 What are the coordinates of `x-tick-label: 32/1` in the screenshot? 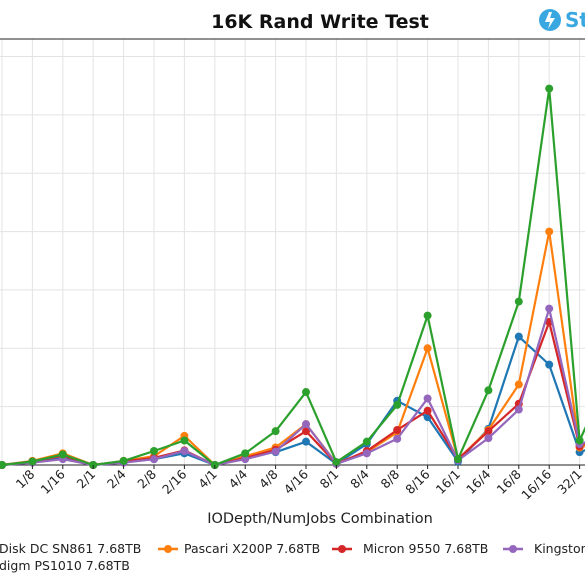 It's located at (569, 482).